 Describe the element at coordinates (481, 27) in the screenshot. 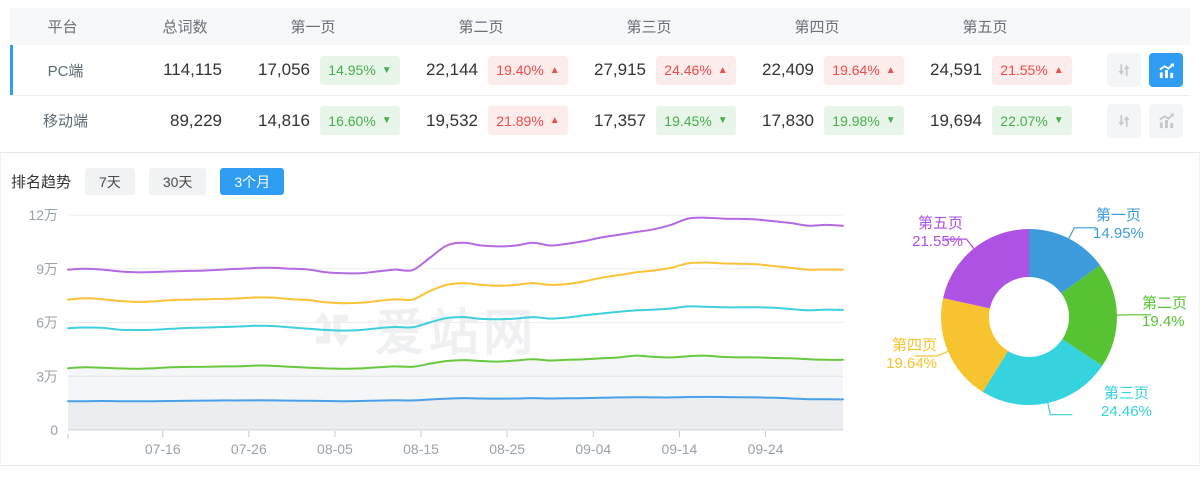

I see `col-header-page2: 第二页` at that location.